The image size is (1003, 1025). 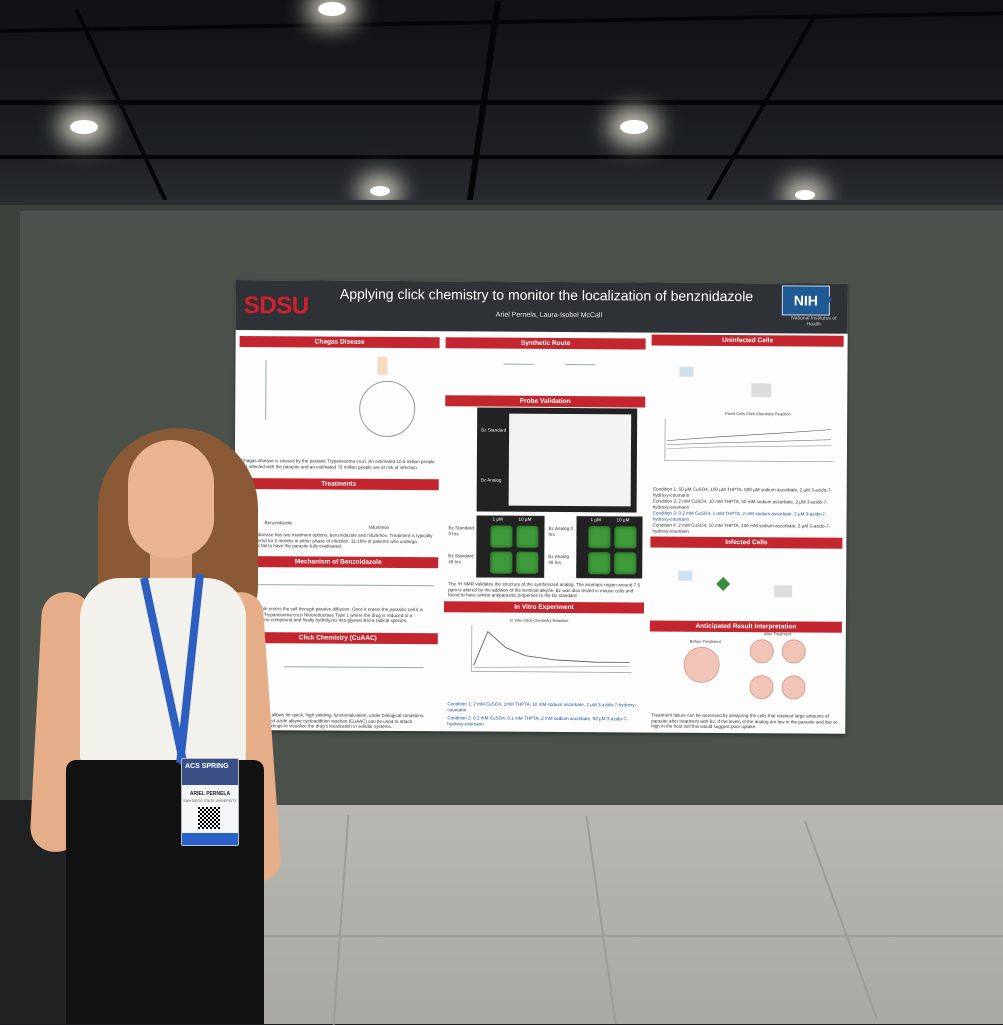 I want to click on section-chagas: Chagas Disease, so click(x=340, y=342).